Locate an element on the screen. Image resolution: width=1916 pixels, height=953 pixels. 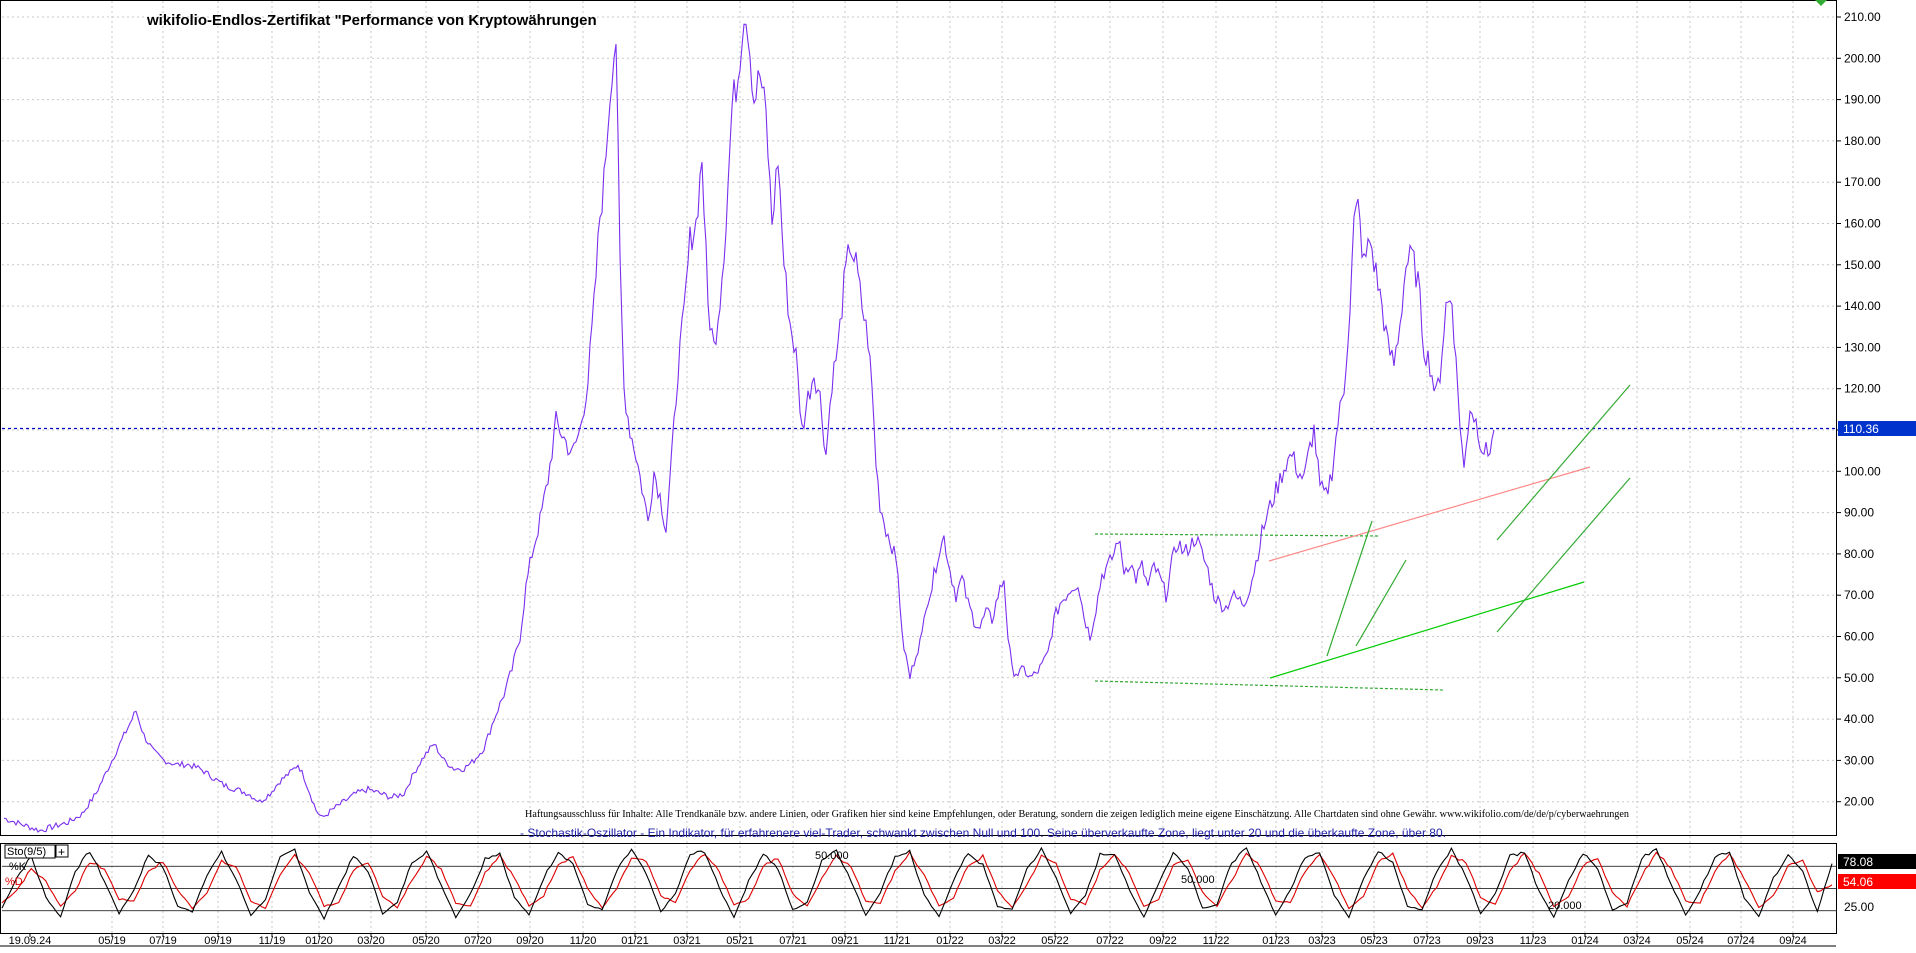
y-tick-label: 120.00 is located at coordinates (1862, 389).